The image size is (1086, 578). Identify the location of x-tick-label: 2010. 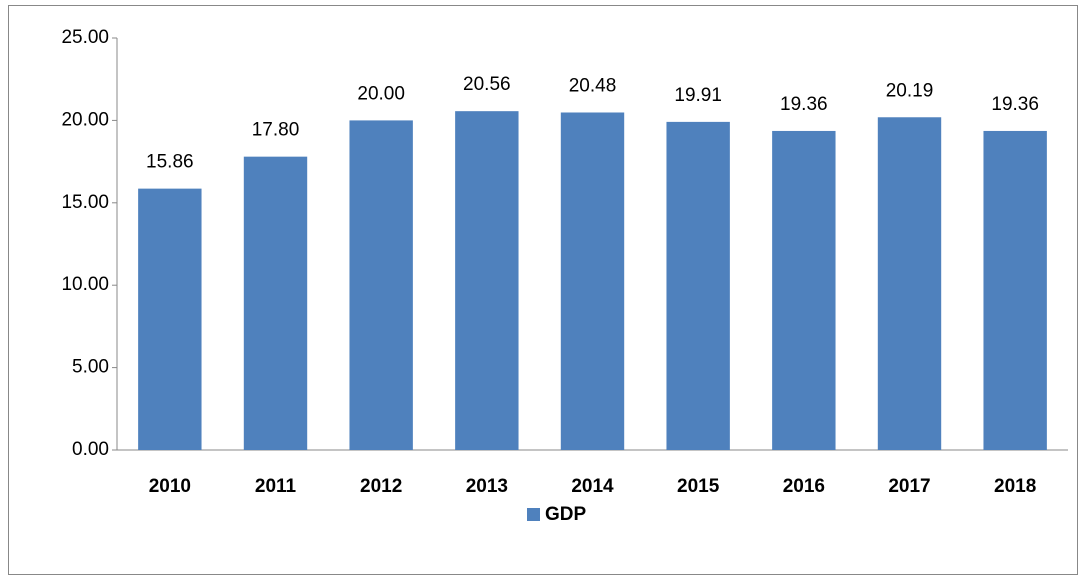
(170, 486).